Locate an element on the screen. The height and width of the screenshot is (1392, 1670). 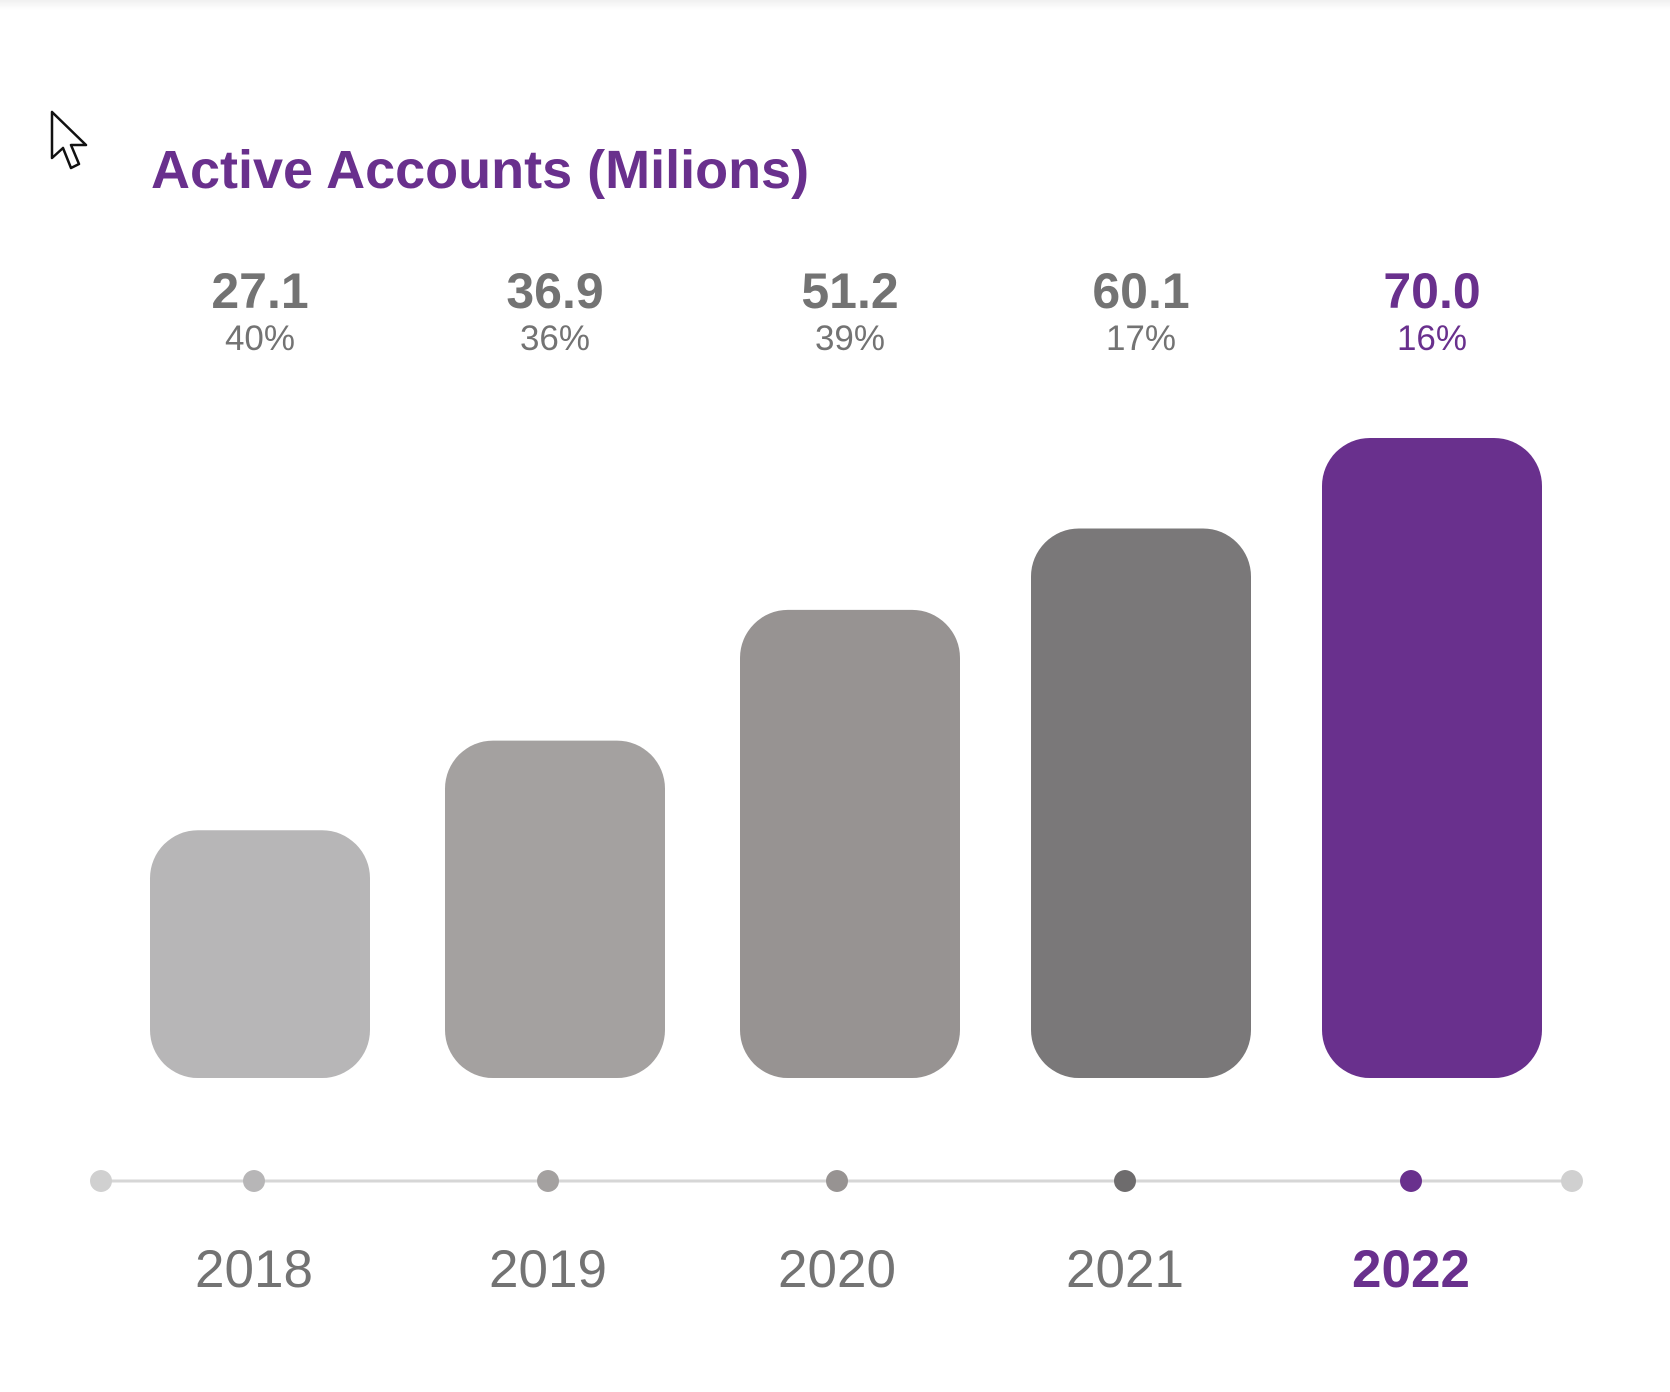
value-labels-layer: 27.140% 36.936% 51.239% 60.117% 70.016% is located at coordinates (845, 310).